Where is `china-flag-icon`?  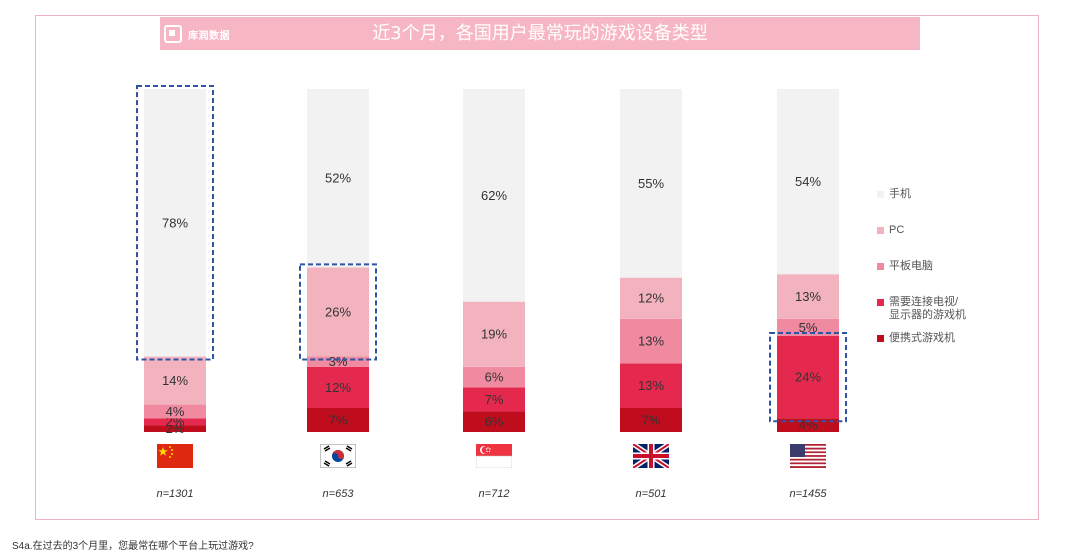
china-flag-icon is located at coordinates (175, 456).